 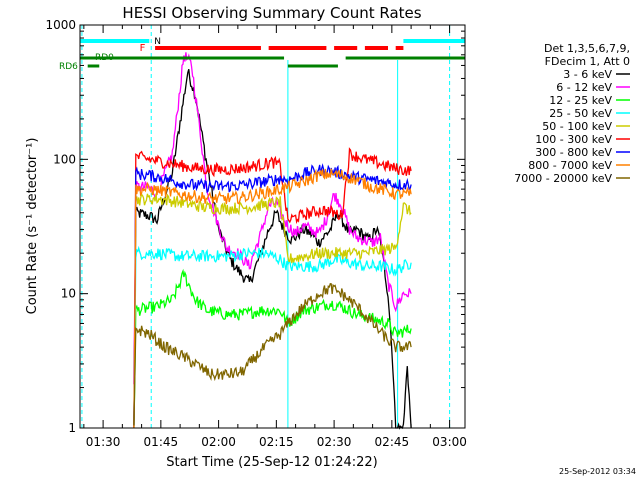 I want to click on x-tick-label-4: 02:30, so click(x=334, y=442).